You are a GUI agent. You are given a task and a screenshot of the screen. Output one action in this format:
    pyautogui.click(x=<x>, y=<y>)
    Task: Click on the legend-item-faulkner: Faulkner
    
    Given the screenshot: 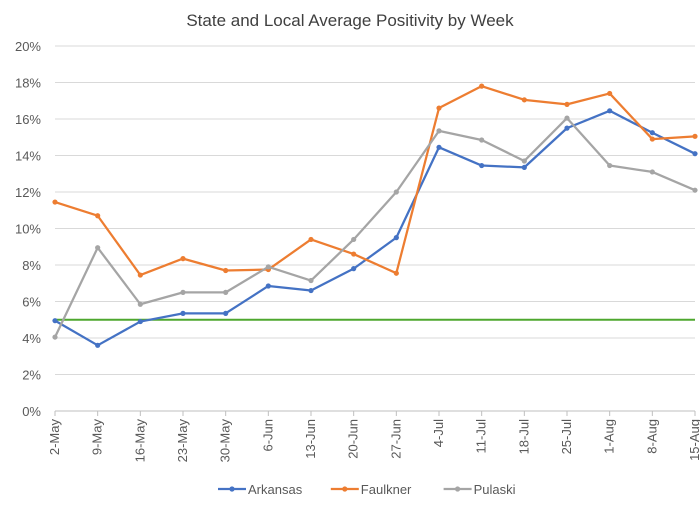 What is the action you would take?
    pyautogui.click(x=371, y=489)
    